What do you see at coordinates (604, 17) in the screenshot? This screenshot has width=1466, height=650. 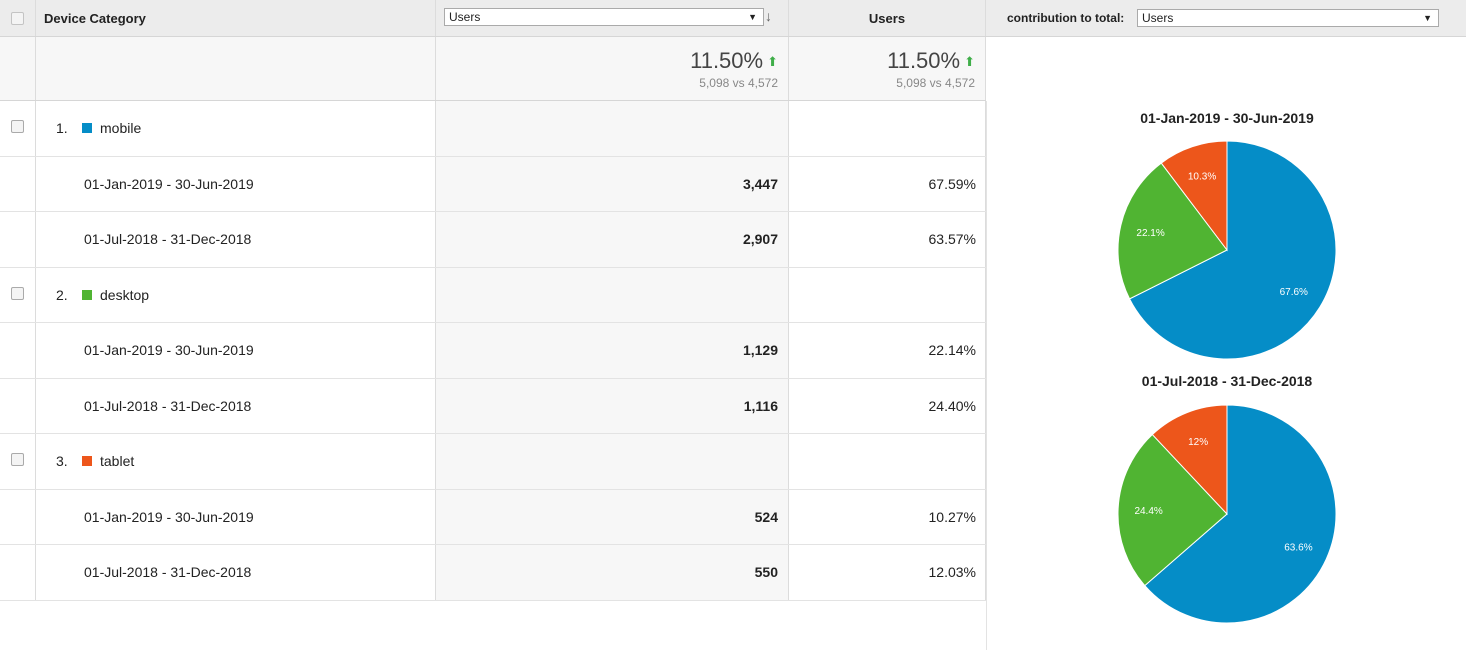 I see `metric-select: Users ▼` at bounding box center [604, 17].